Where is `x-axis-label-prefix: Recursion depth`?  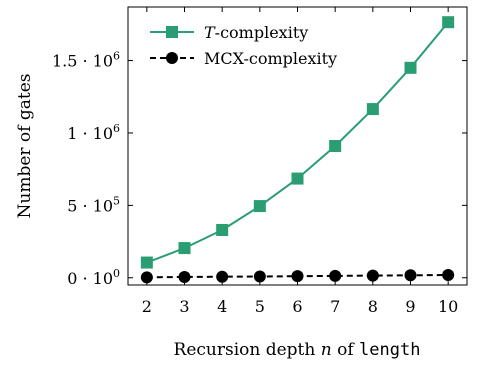
x-axis-label-prefix: Recursion depth is located at coordinates (247, 350).